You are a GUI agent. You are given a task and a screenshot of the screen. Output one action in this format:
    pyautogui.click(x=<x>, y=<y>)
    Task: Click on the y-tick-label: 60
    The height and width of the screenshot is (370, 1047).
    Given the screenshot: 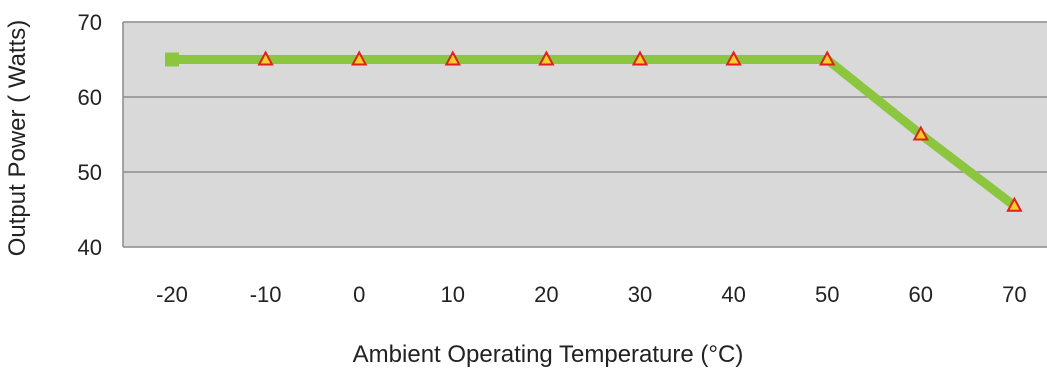 What is the action you would take?
    pyautogui.click(x=90, y=97)
    